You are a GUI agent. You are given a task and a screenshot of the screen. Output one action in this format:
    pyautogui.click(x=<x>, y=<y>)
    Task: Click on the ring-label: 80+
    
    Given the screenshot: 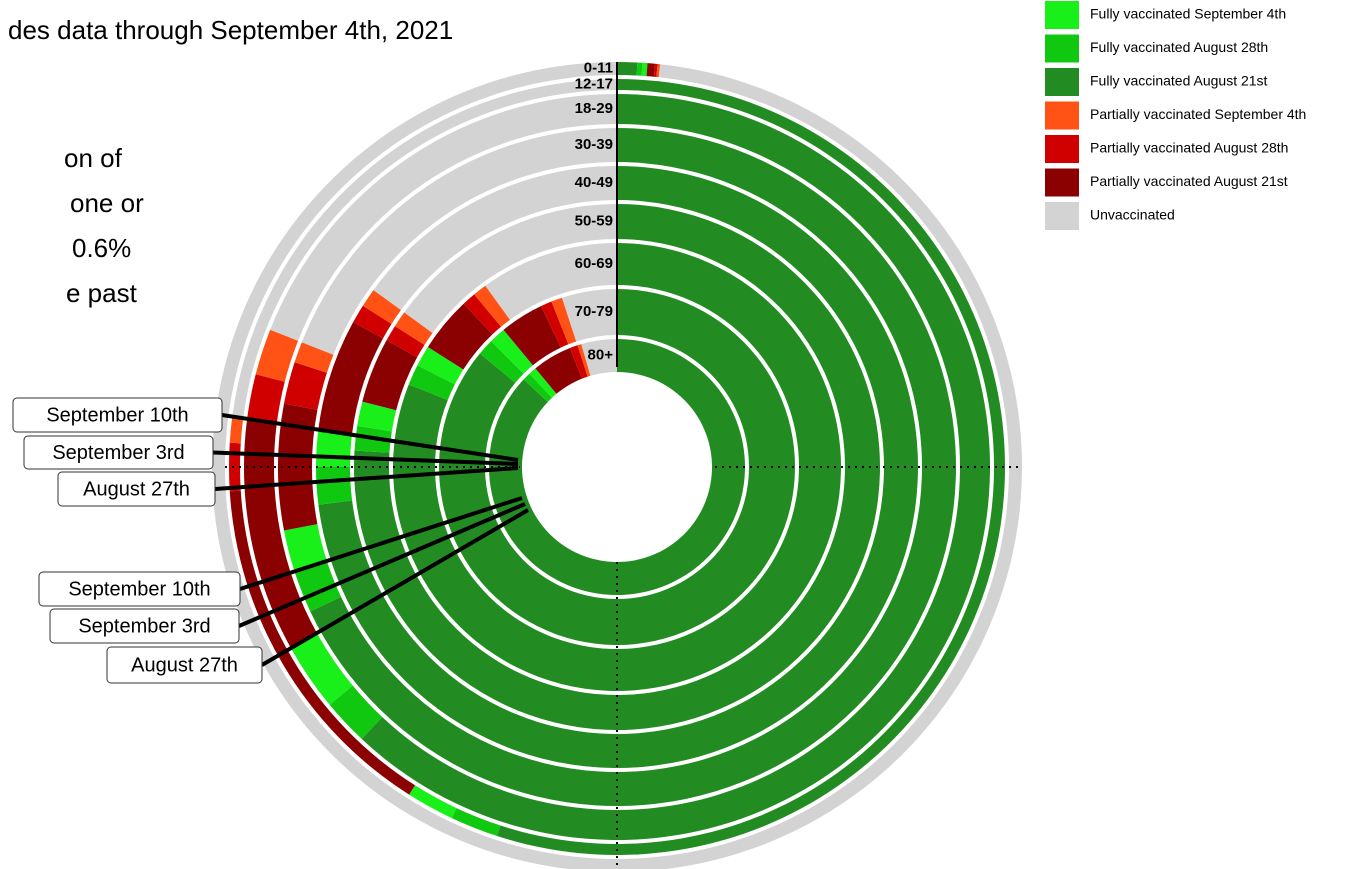 What is the action you would take?
    pyautogui.click(x=601, y=354)
    